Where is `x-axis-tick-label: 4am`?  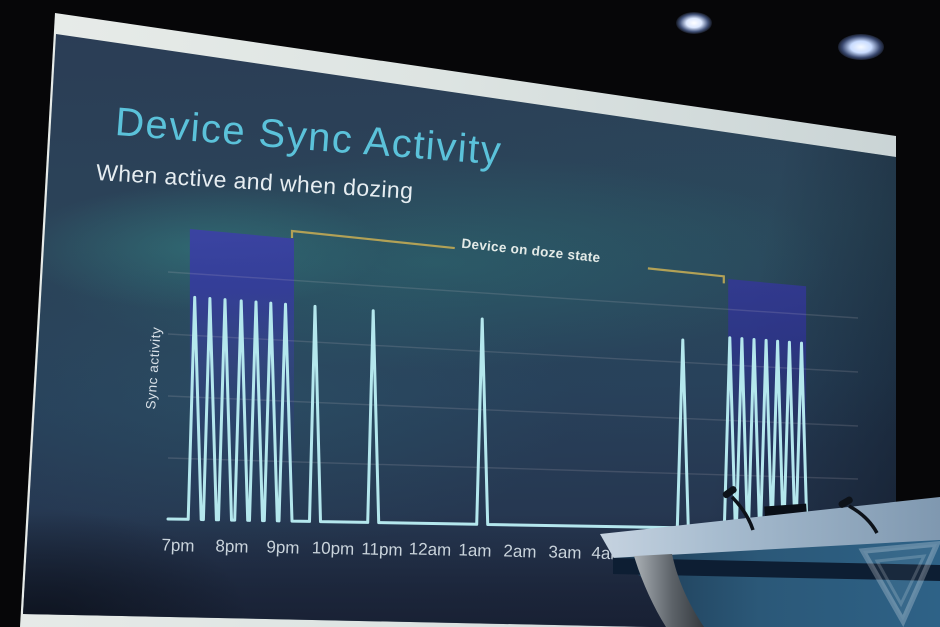
x-axis-tick-label: 4am is located at coordinates (608, 553).